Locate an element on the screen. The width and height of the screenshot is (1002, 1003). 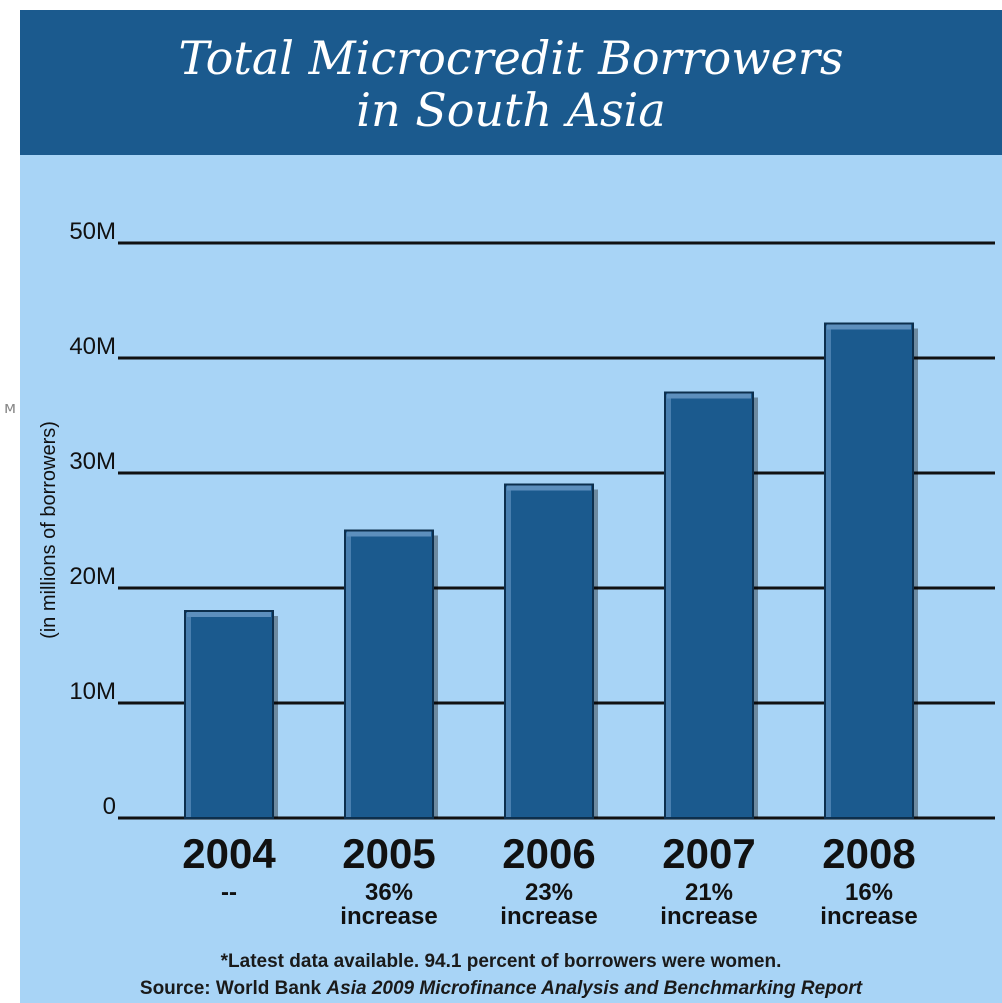
y-tick-label: 30M is located at coordinates (92, 461).